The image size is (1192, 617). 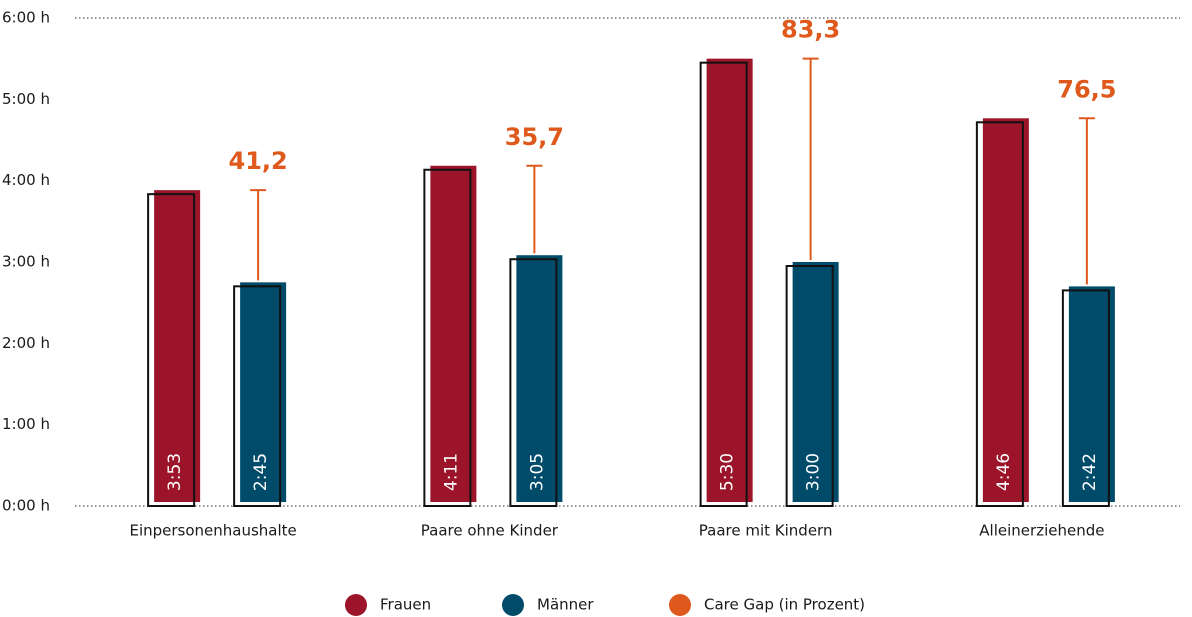 What do you see at coordinates (451, 472) in the screenshot?
I see `value-label: 4:11` at bounding box center [451, 472].